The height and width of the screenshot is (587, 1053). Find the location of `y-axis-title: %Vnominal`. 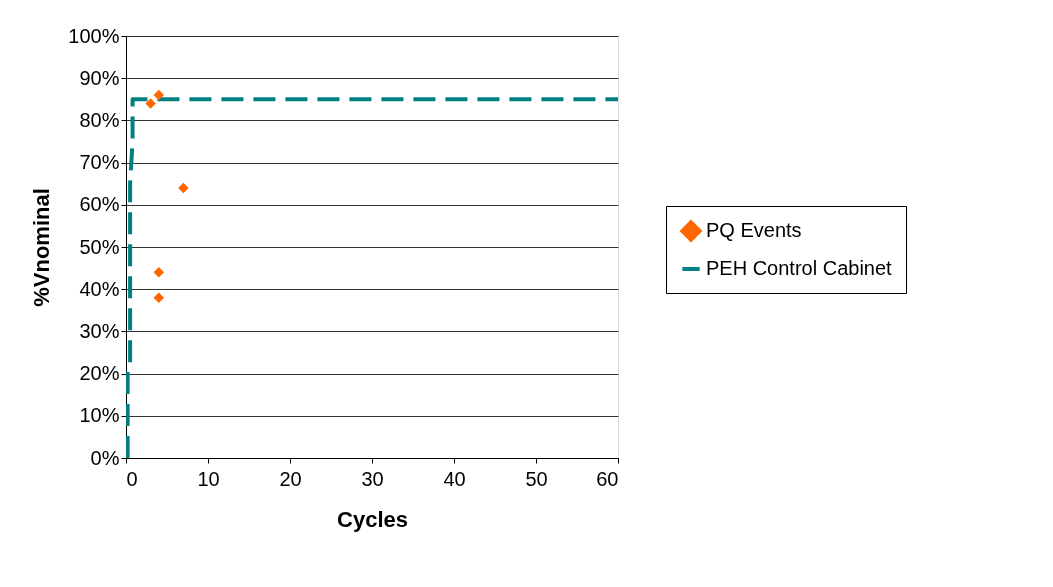

y-axis-title: %Vnominal is located at coordinates (42, 247).